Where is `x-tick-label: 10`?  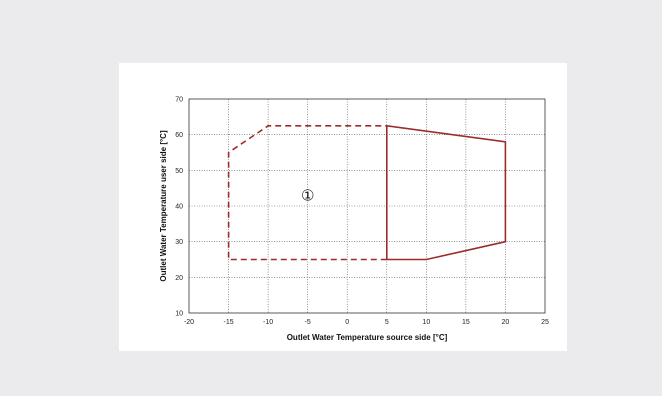 x-tick-label: 10 is located at coordinates (426, 322).